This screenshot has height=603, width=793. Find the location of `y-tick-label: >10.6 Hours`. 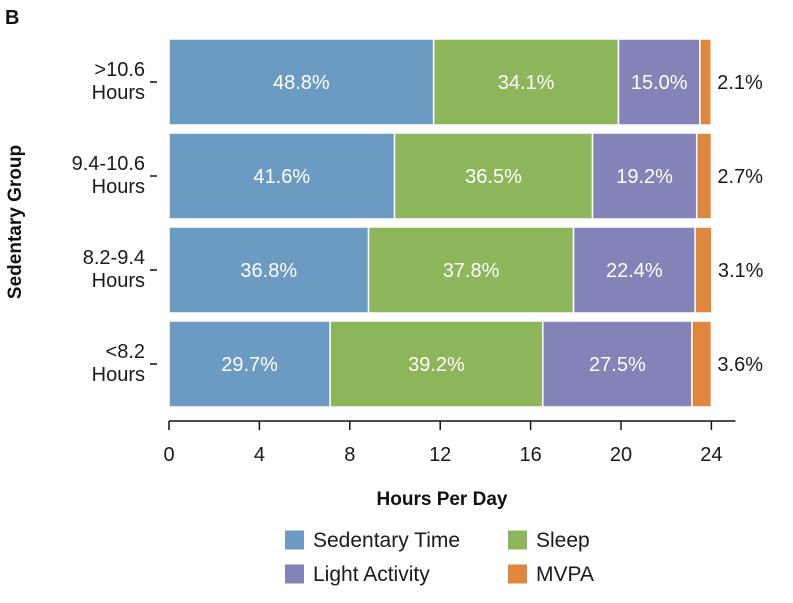

y-tick-label: >10.6 Hours is located at coordinates (118, 81).